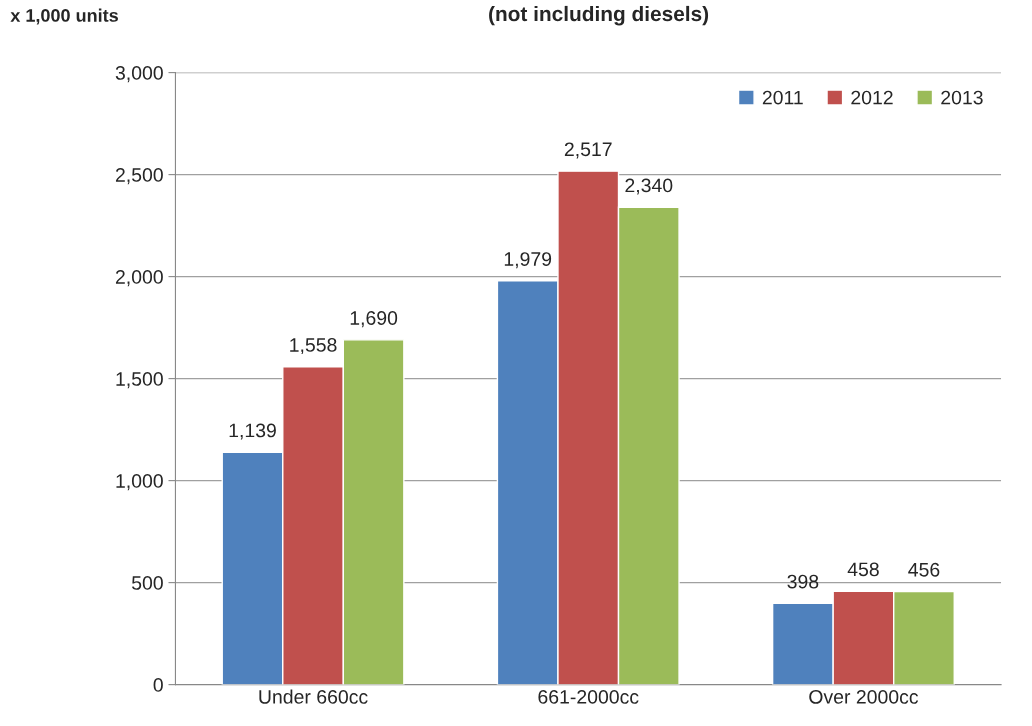  Describe the element at coordinates (147, 583) in the screenshot. I see `y-tick-label: 500` at that location.